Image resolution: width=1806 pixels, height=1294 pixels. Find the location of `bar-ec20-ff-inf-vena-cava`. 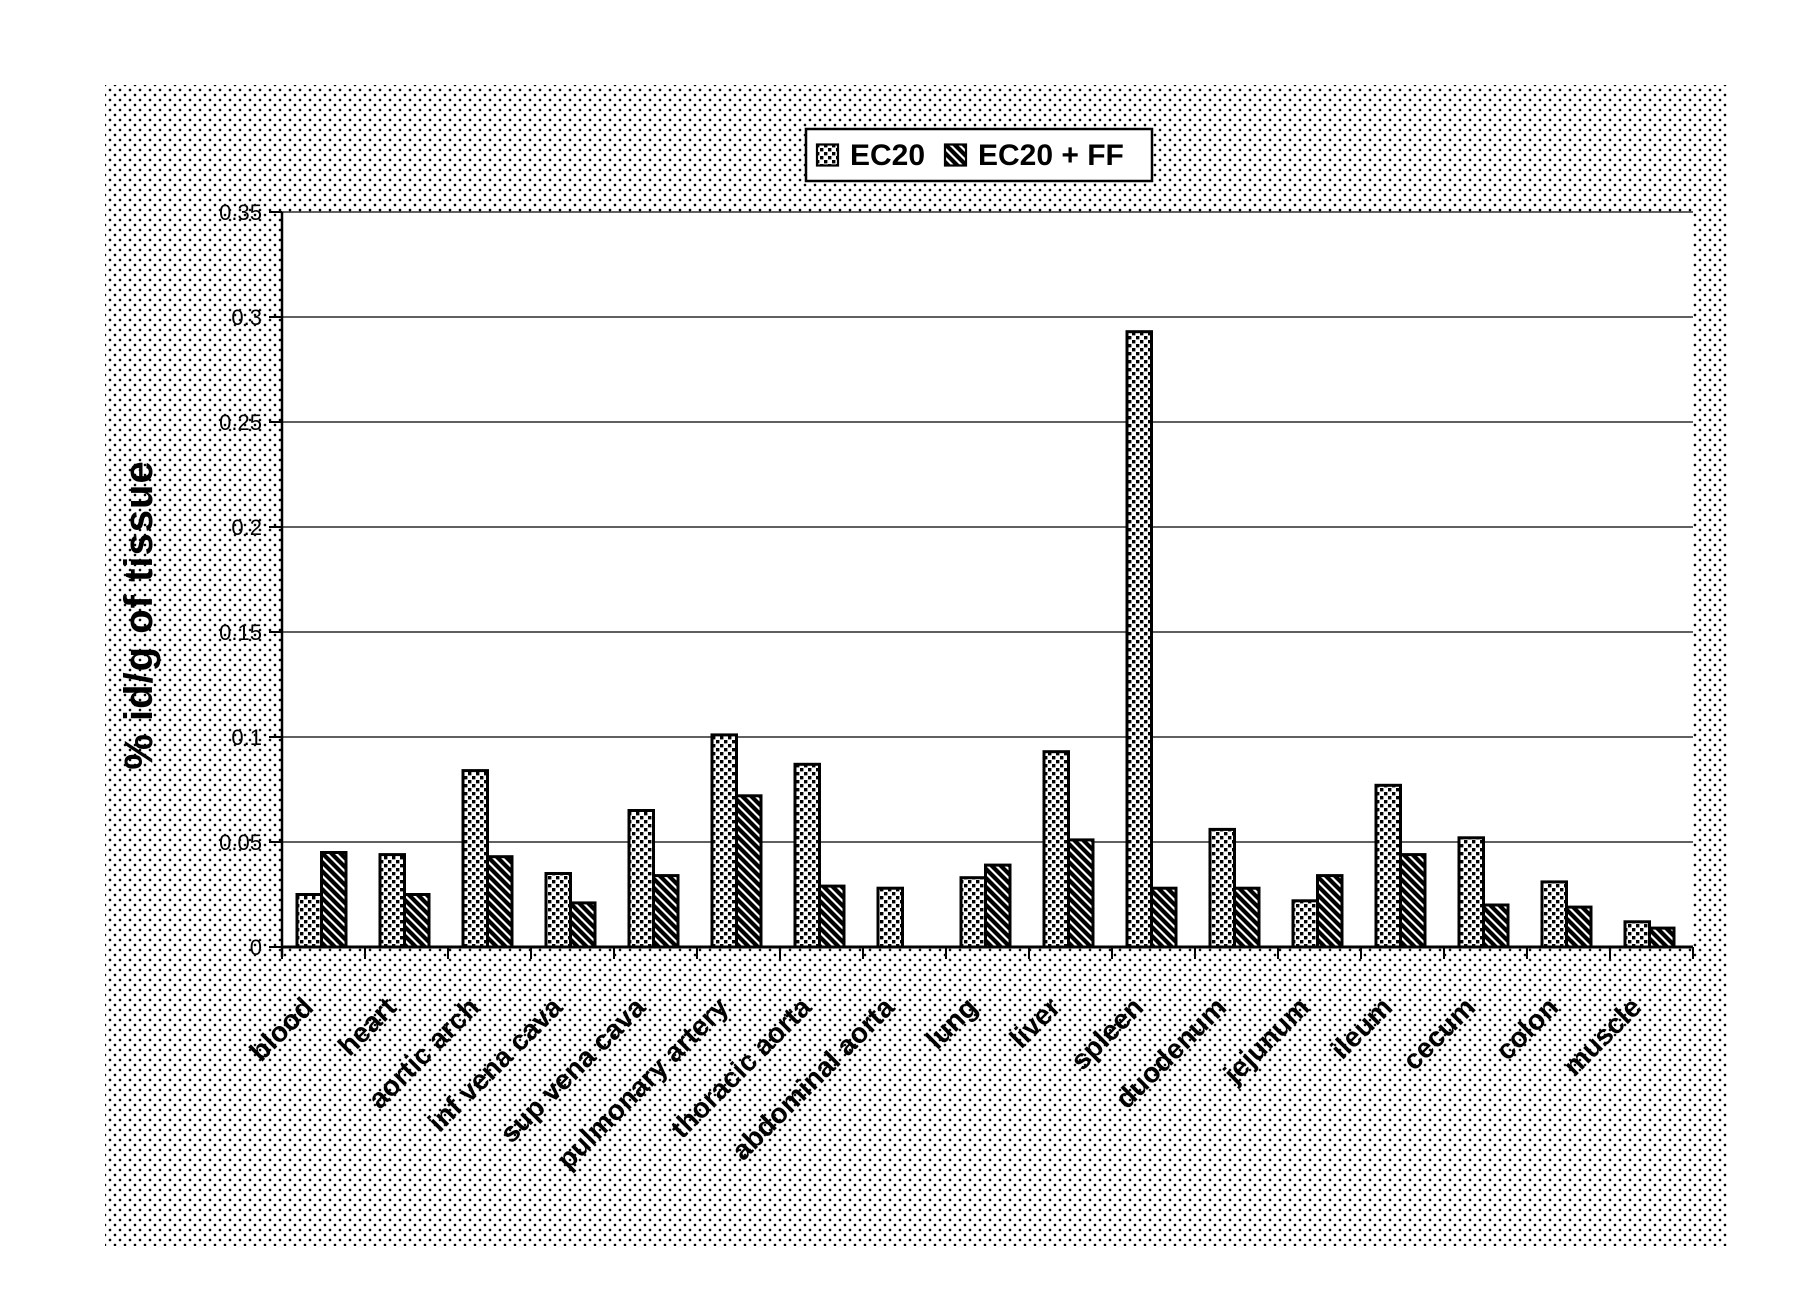

bar-ec20-ff-inf-vena-cava is located at coordinates (583, 925).